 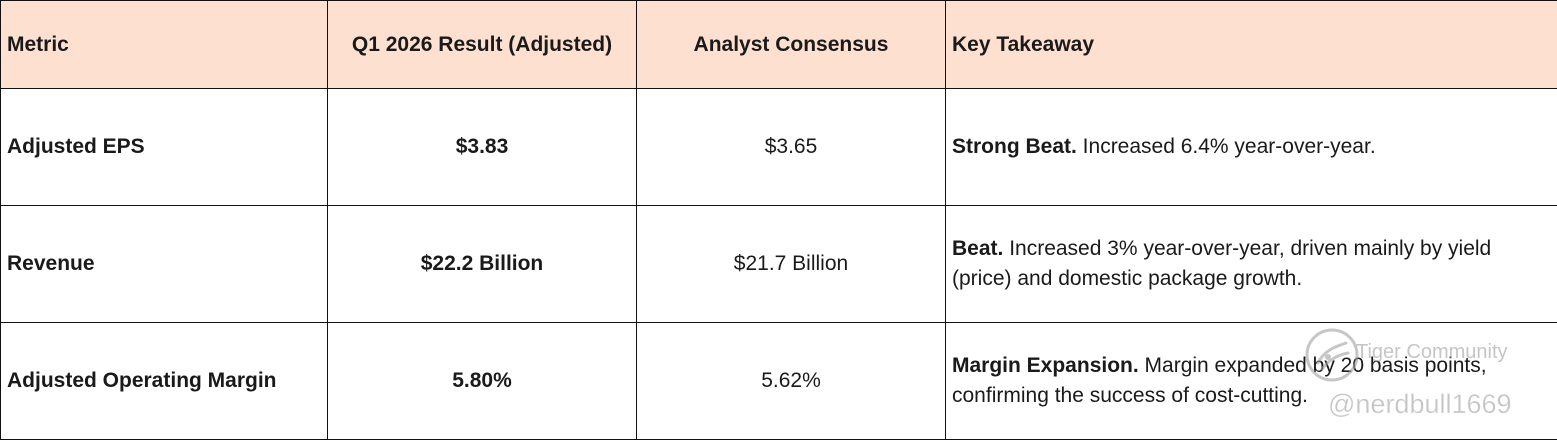 I want to click on takeaway-verdict: Strong Beat., so click(x=1014, y=146).